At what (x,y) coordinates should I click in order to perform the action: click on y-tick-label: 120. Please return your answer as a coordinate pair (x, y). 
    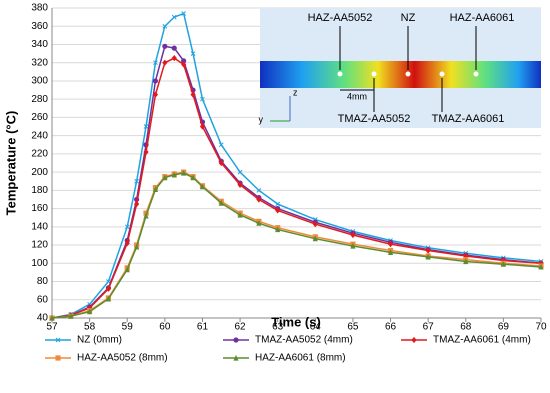
    Looking at the image, I should click on (39, 245).